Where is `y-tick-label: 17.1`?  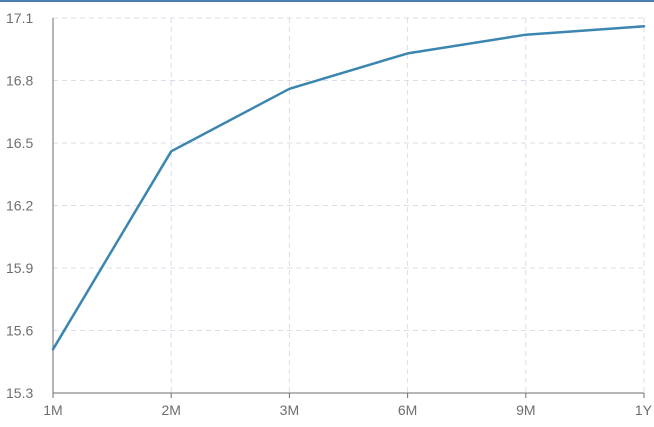 y-tick-label: 17.1 is located at coordinates (19, 18).